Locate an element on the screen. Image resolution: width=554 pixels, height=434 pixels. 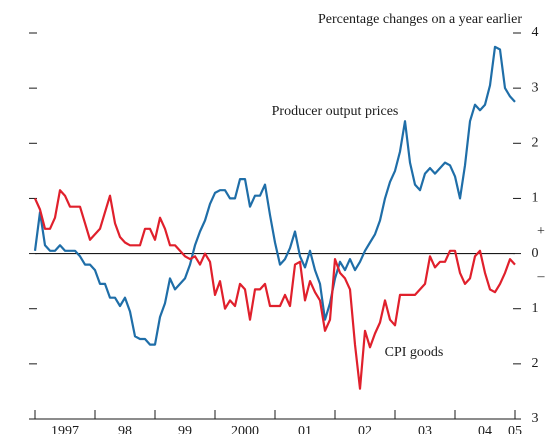
sign-negative: – is located at coordinates (541, 276).